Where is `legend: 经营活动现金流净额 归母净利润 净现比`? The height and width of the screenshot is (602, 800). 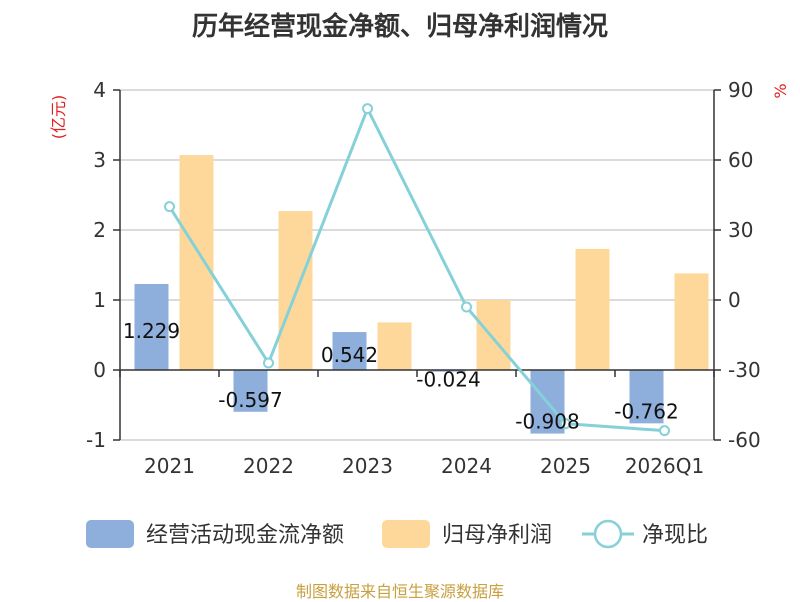 legend: 经营活动现金流净额 归母净利润 净现比 is located at coordinates (397, 534).